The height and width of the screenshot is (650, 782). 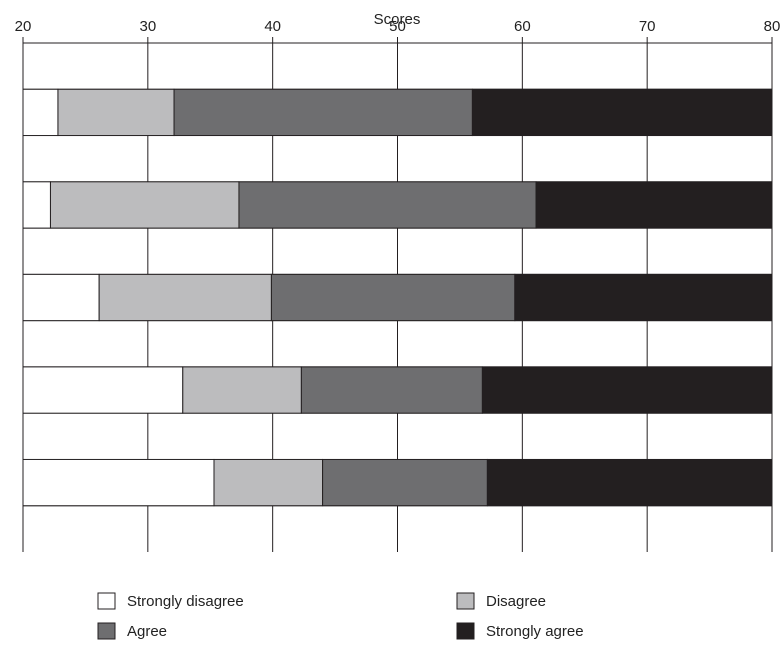 I want to click on x-tick-label: 70, so click(x=647, y=26).